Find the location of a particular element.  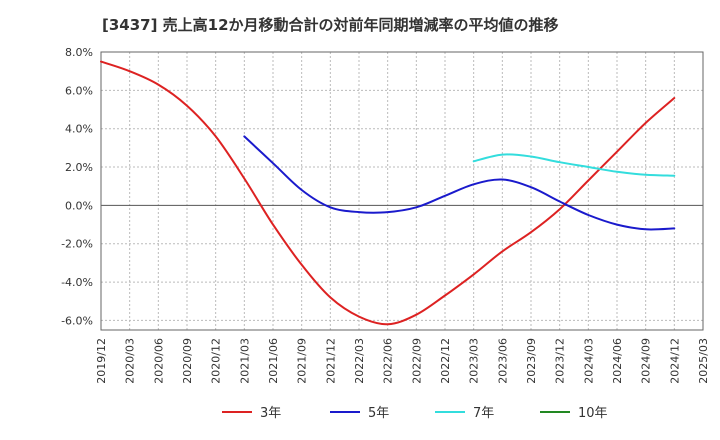

x-tick-label: 2023/06 is located at coordinates (502, 361).